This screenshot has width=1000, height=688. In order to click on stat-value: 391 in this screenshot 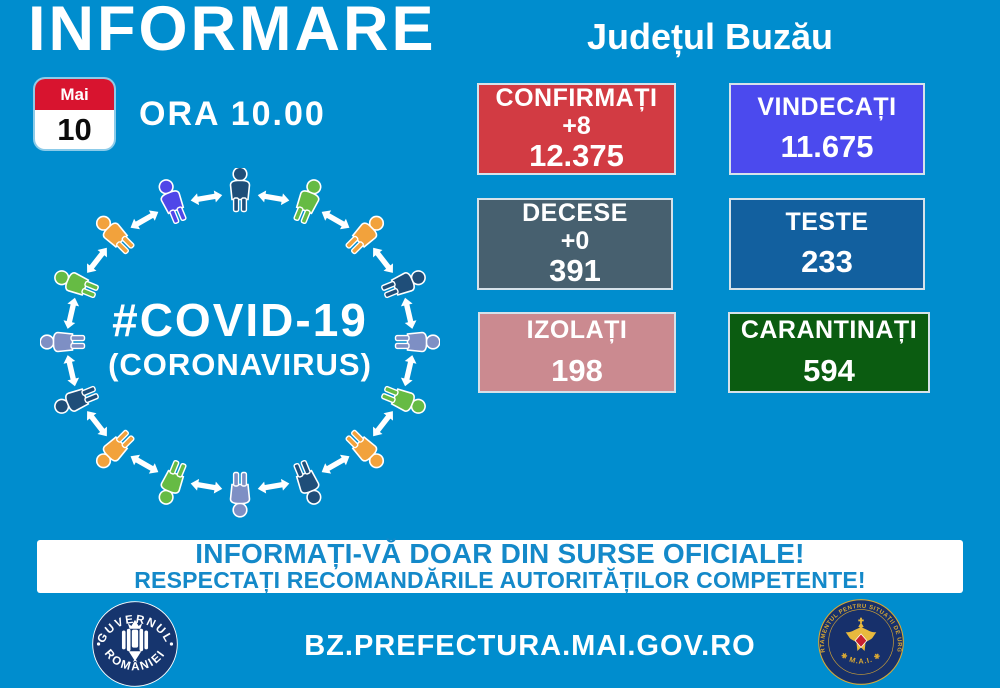, I will do `click(575, 270)`.